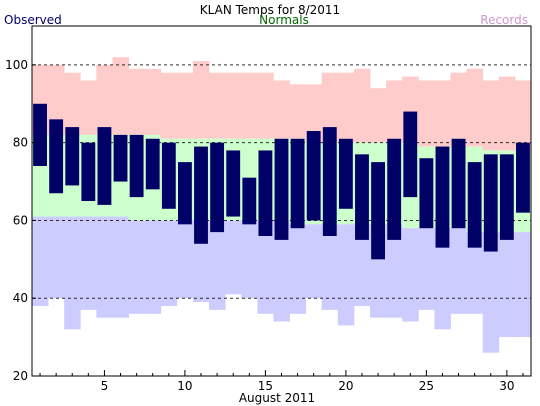 This screenshot has height=406, width=540. I want to click on x-tick-label-5: 5, so click(105, 386).